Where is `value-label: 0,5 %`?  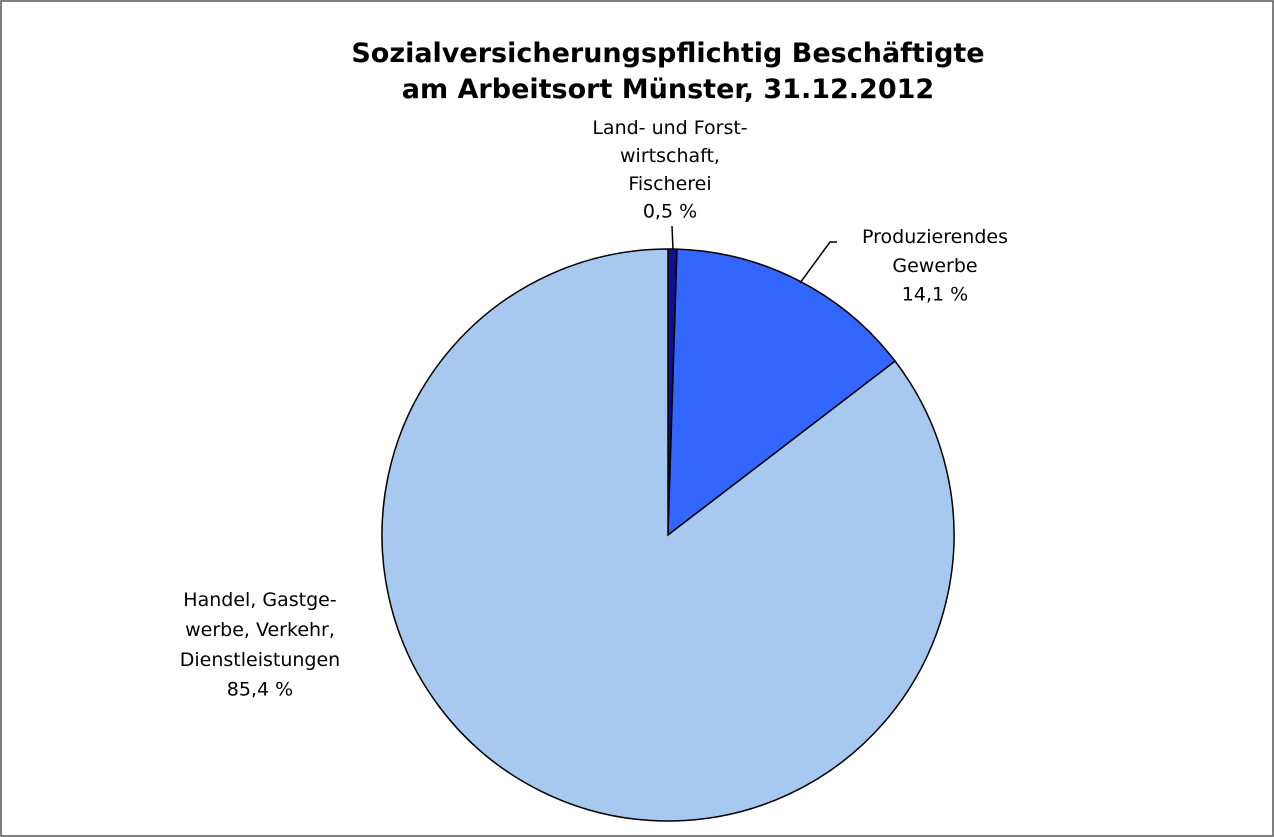
value-label: 0,5 % is located at coordinates (670, 212).